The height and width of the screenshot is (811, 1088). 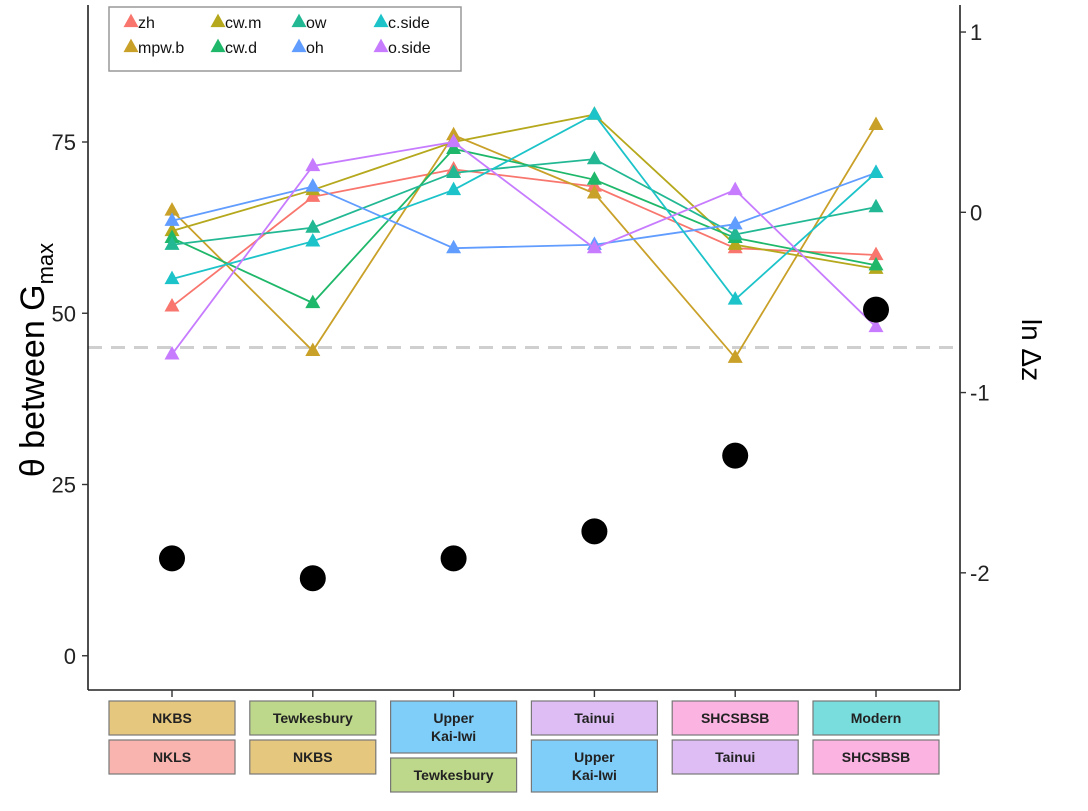 I want to click on category-label-top: Upper Kai-Iwi, so click(x=453, y=727).